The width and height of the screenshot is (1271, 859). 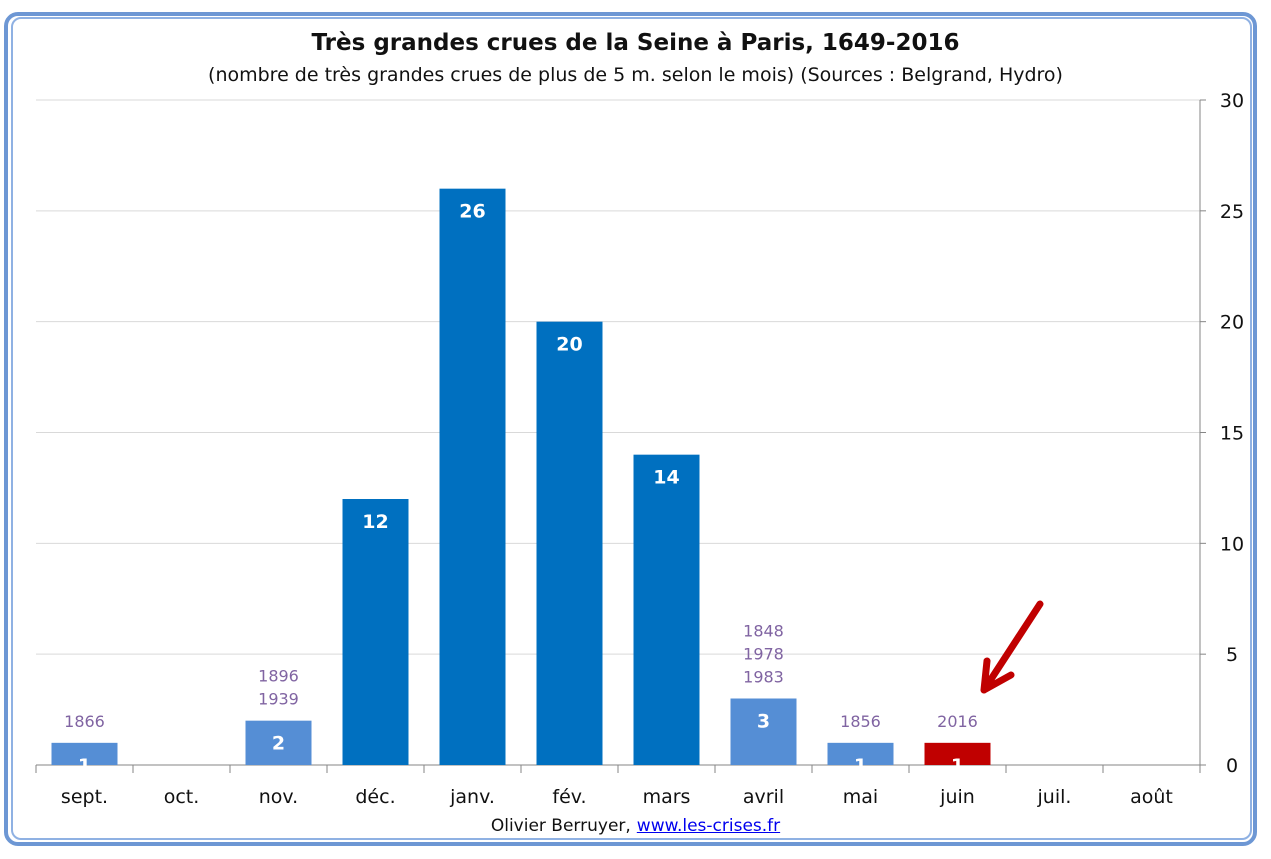 What do you see at coordinates (84, 797) in the screenshot?
I see `x-tick-label: sept.` at bounding box center [84, 797].